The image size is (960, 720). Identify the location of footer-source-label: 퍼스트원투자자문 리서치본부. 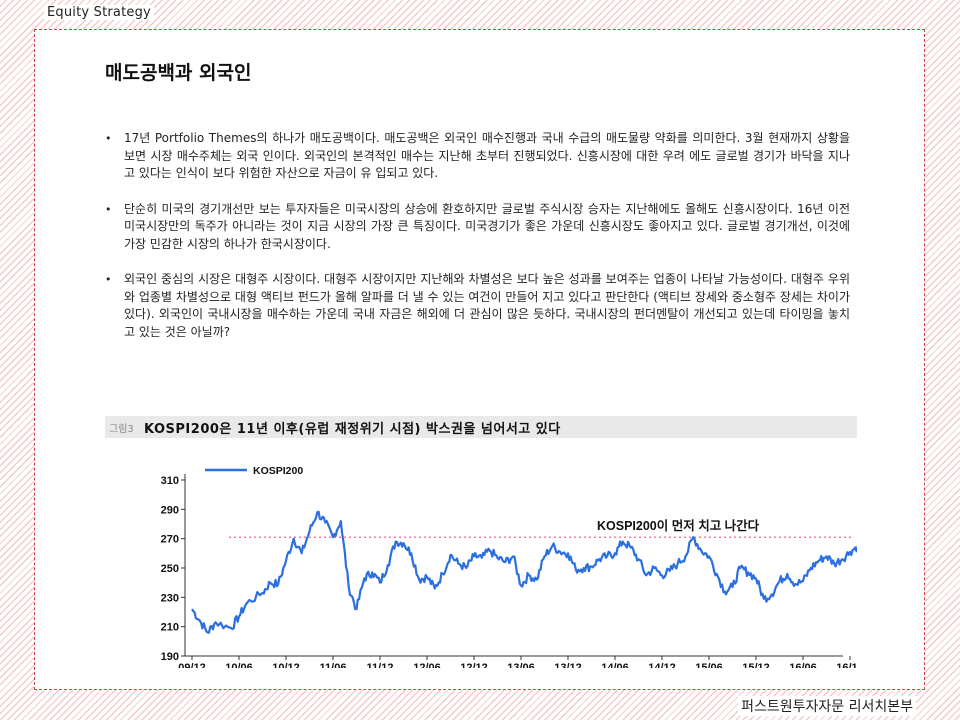
(827, 706).